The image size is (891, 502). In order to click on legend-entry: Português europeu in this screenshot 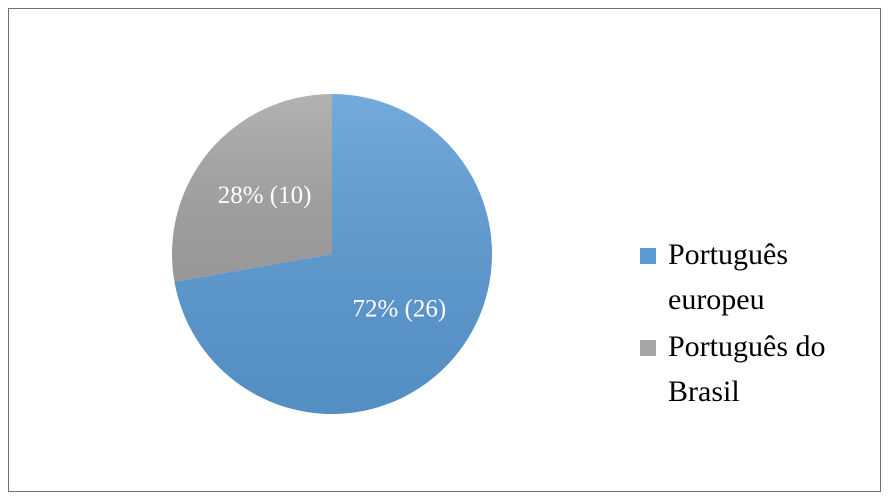, I will do `click(747, 277)`.